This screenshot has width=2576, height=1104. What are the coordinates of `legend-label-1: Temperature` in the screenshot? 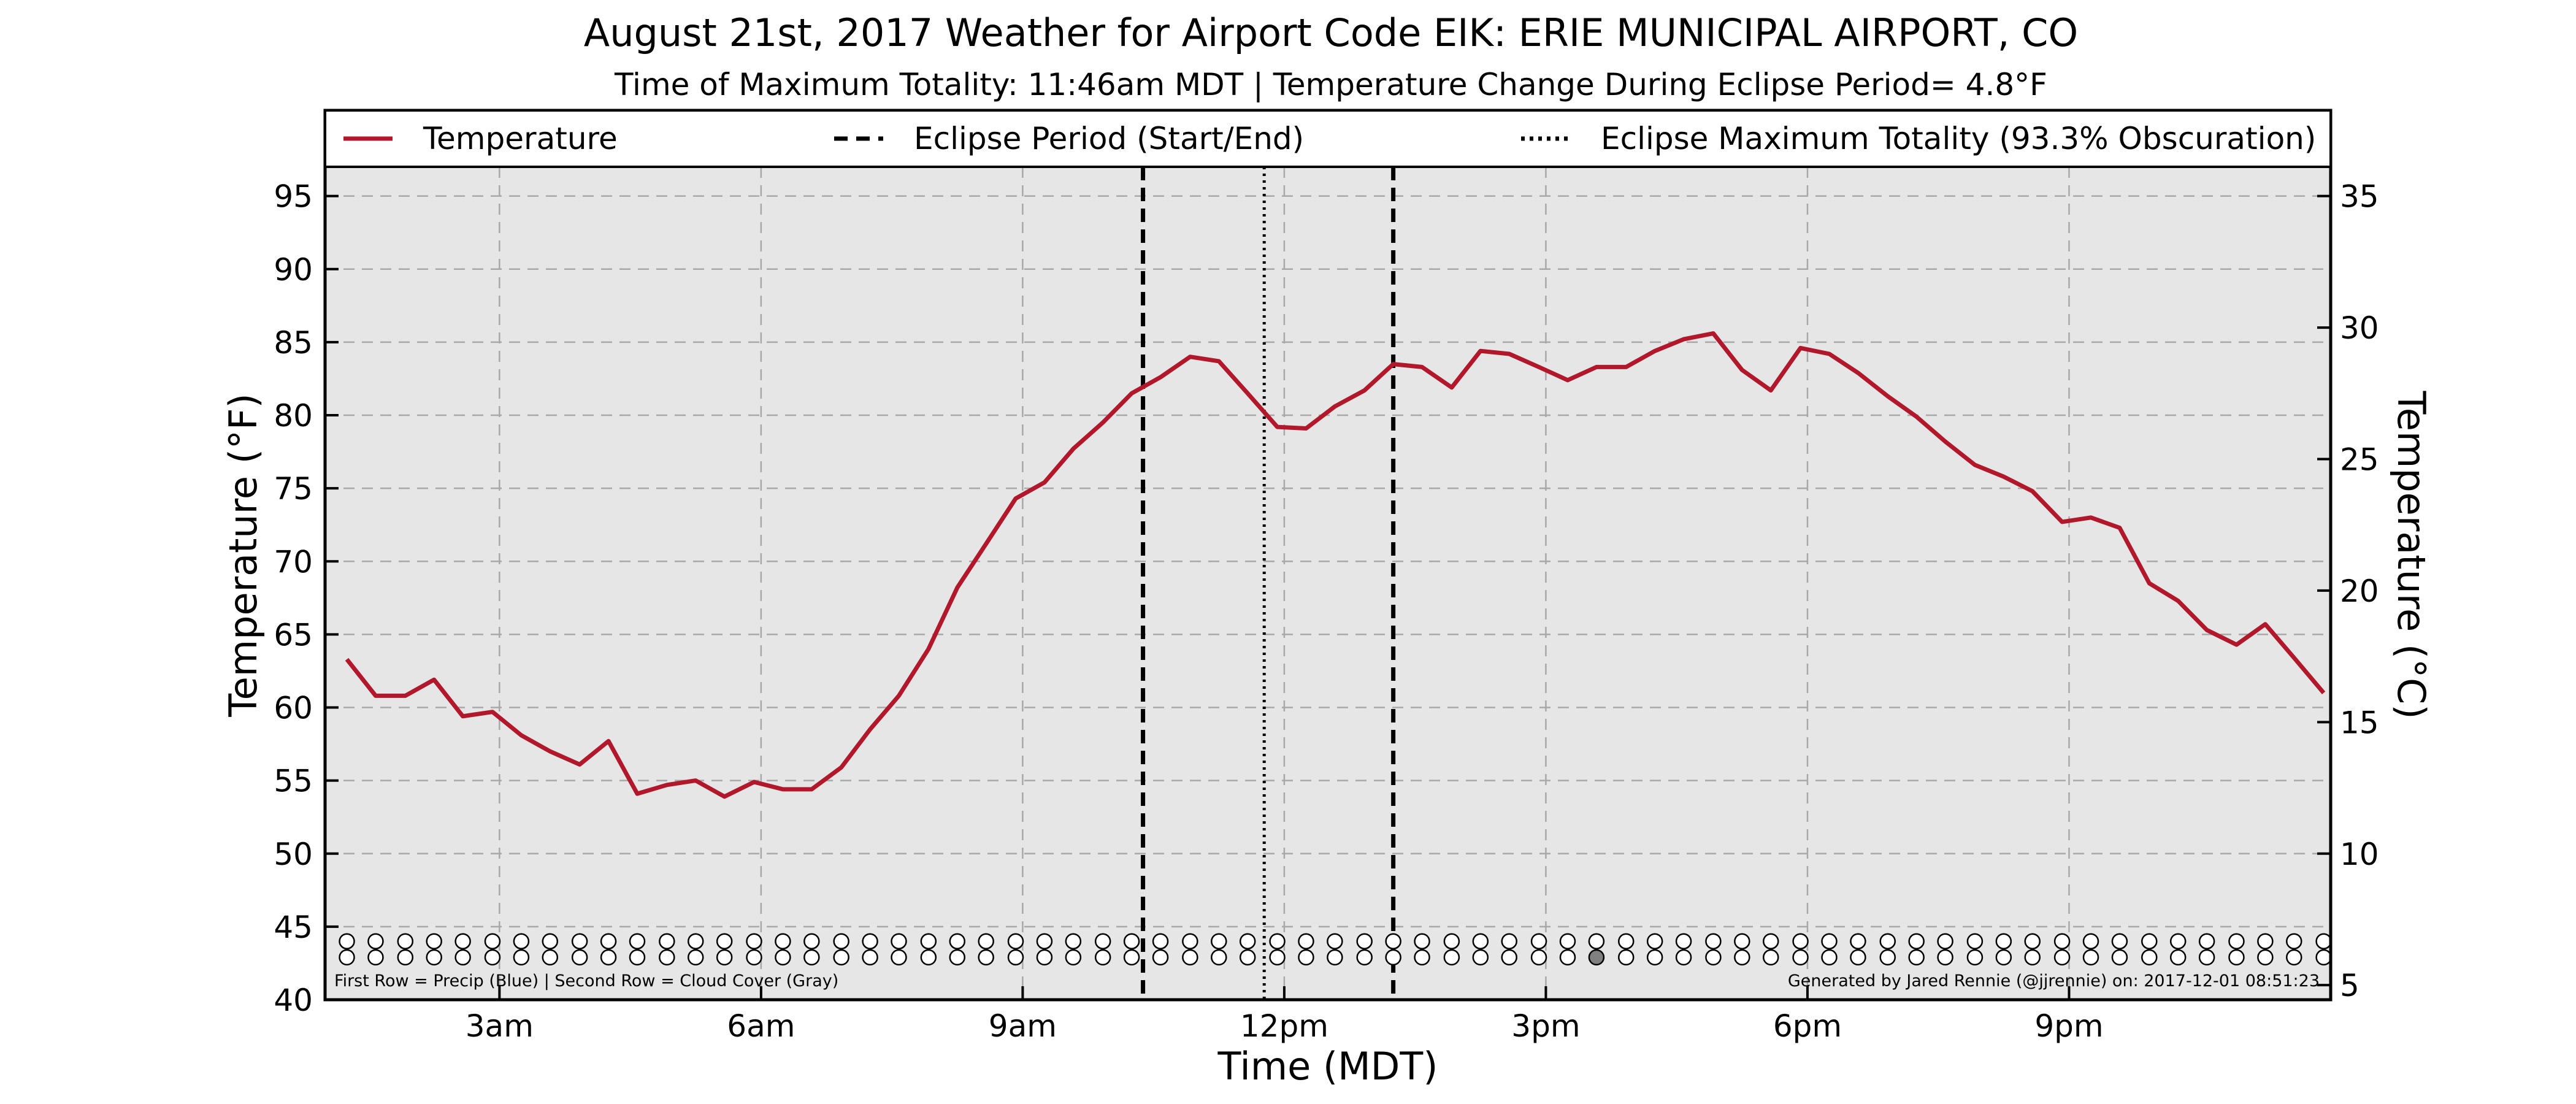 It's located at (520, 138).